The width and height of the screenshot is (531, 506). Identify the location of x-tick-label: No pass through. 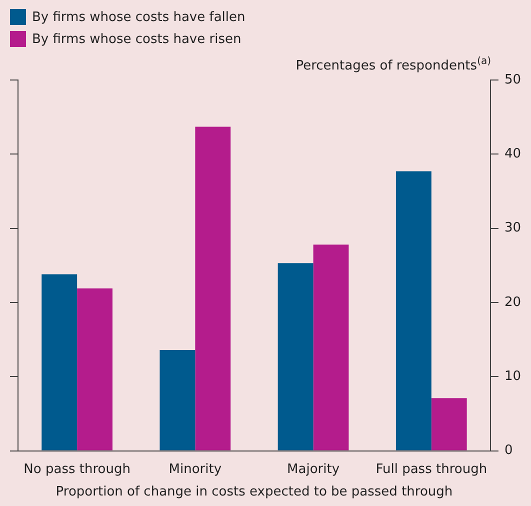
(77, 469).